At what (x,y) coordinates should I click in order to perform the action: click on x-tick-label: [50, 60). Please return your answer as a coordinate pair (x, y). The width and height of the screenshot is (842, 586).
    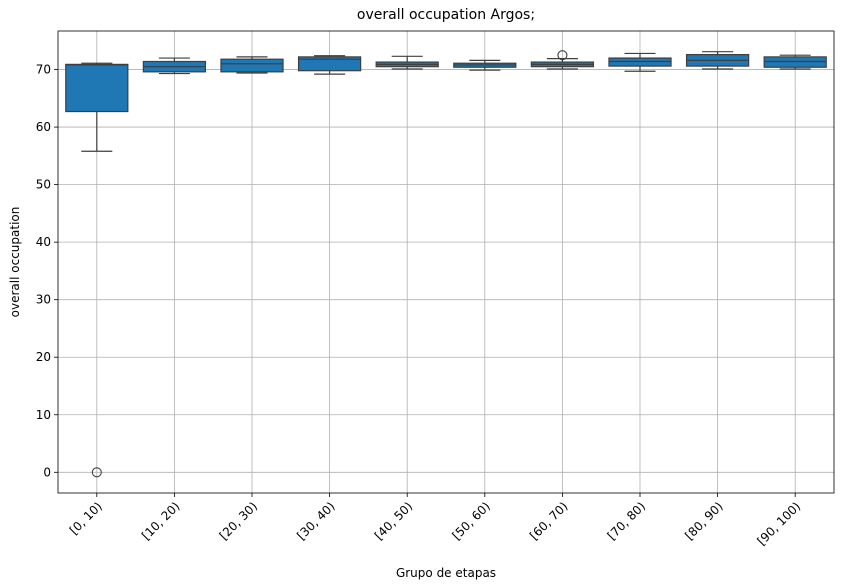
    Looking at the image, I should click on (471, 521).